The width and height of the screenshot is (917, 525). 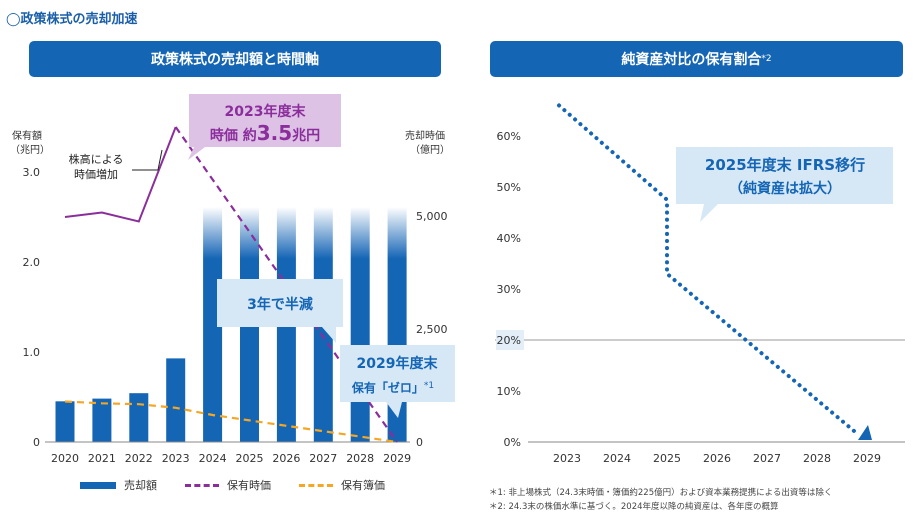 I want to click on ratio-arrowhead, so click(x=865, y=432).